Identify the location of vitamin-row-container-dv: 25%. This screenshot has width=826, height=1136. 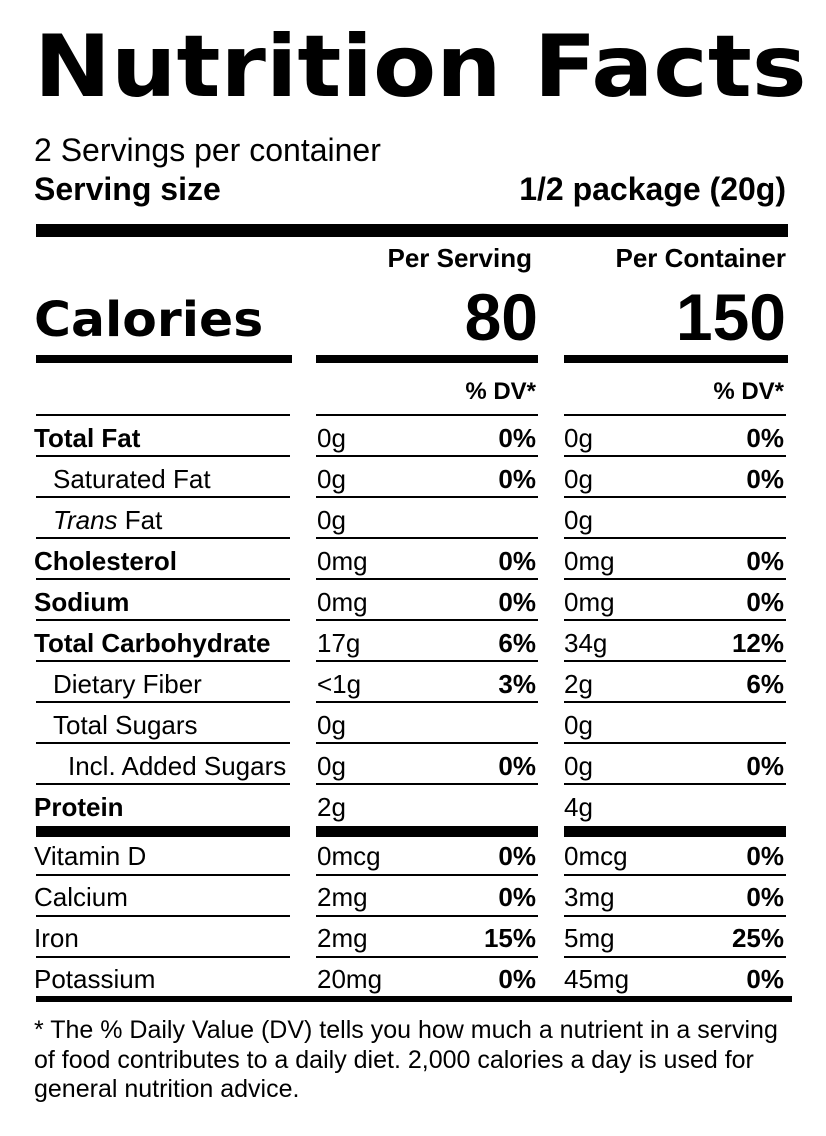
(757, 938).